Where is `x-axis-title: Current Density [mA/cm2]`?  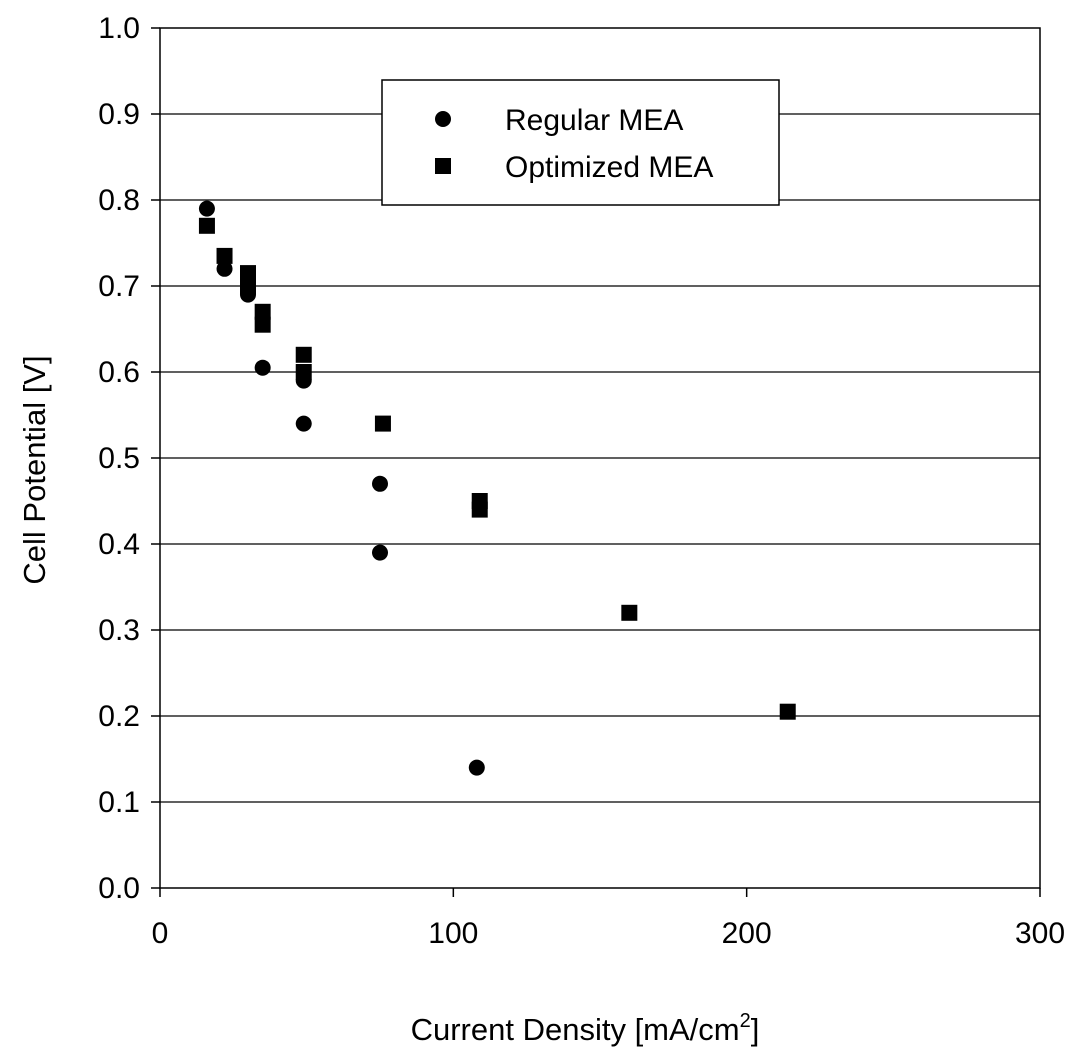
x-axis-title: Current Density [mA/cm2] is located at coordinates (585, 1028).